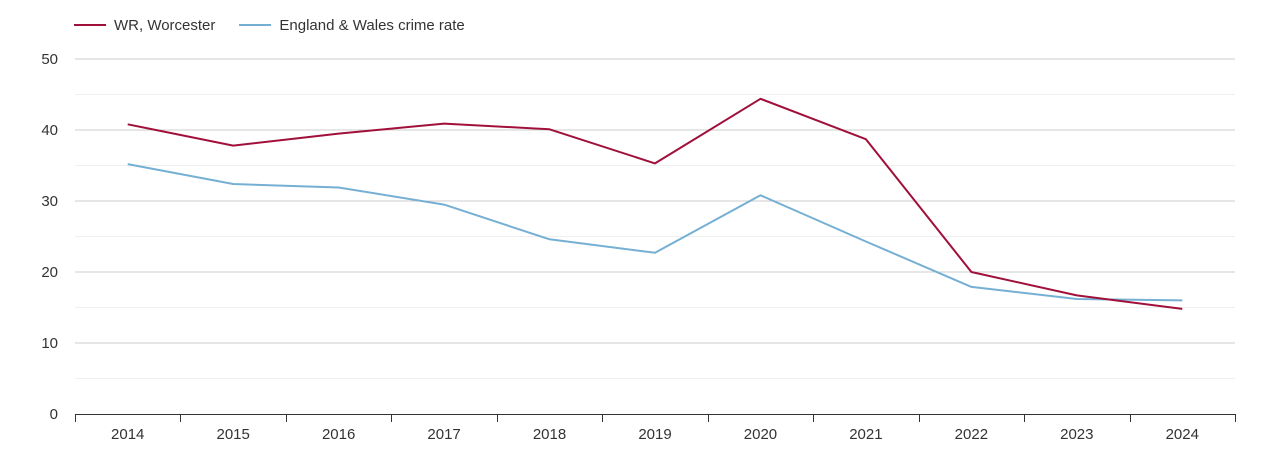  What do you see at coordinates (549, 434) in the screenshot?
I see `x-tick-label: 2018` at bounding box center [549, 434].